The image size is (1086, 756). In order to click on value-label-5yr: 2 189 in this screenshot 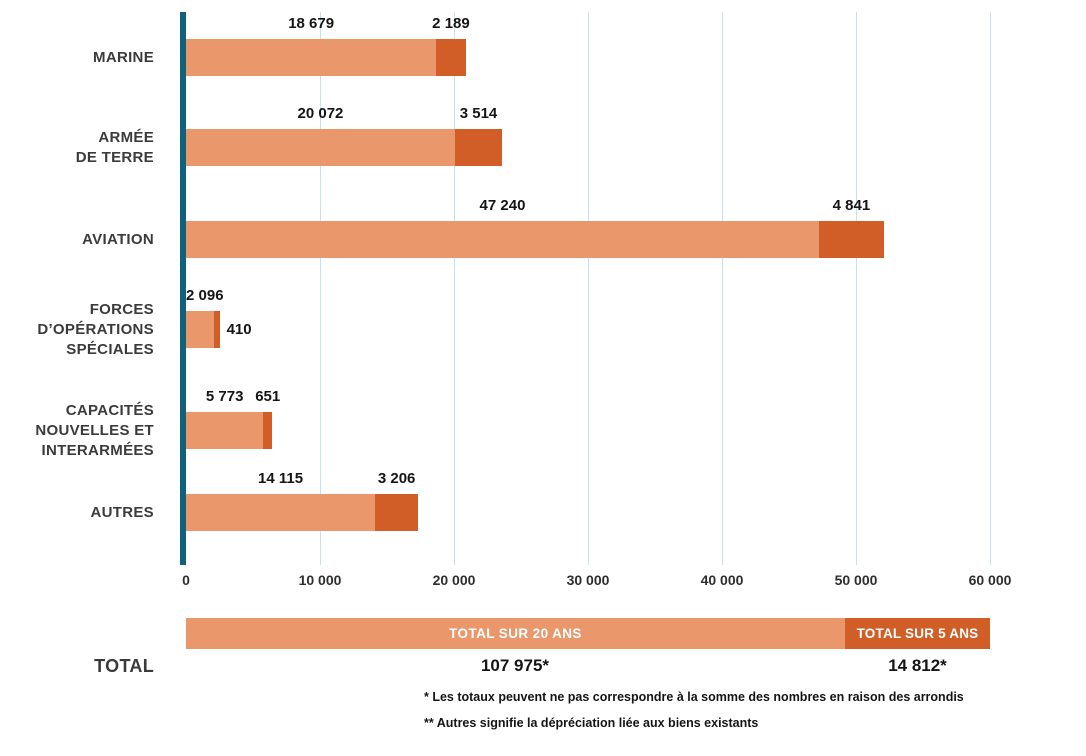, I will do `click(451, 23)`.